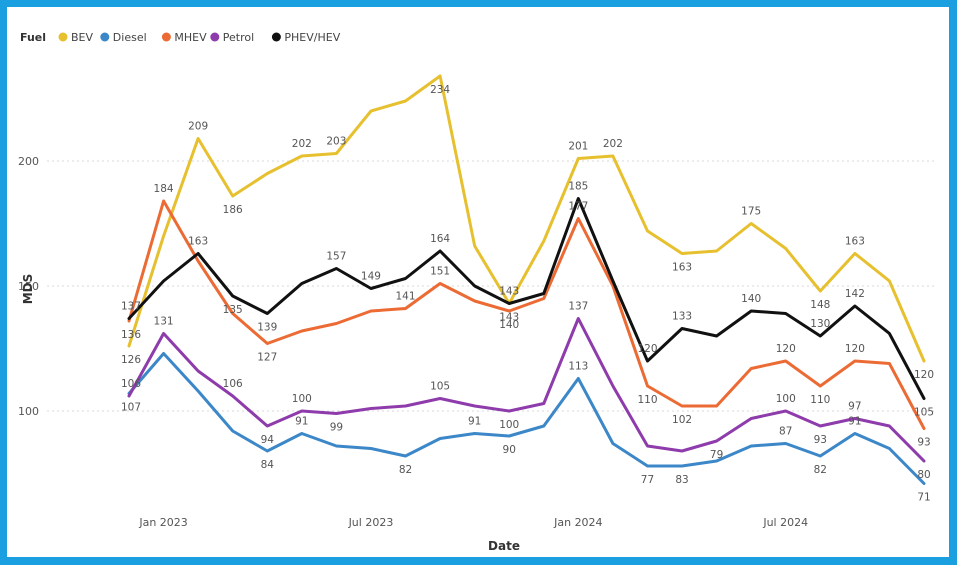 The image size is (957, 565). Describe the element at coordinates (131, 335) in the screenshot. I see `data-label: 136` at that location.